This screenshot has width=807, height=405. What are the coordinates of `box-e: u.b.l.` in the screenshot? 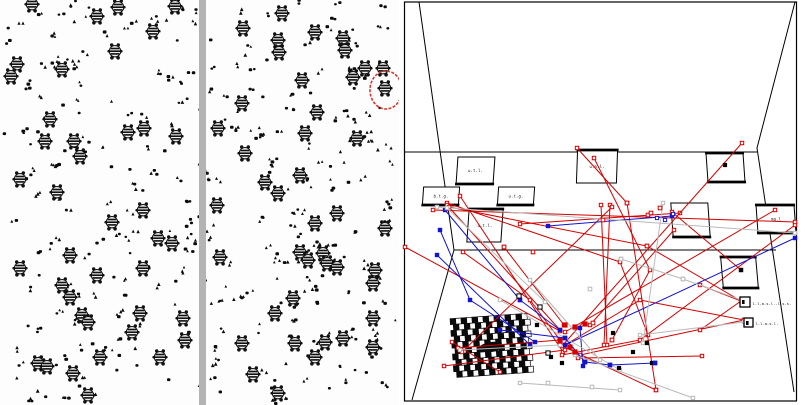 It's located at (597, 166).